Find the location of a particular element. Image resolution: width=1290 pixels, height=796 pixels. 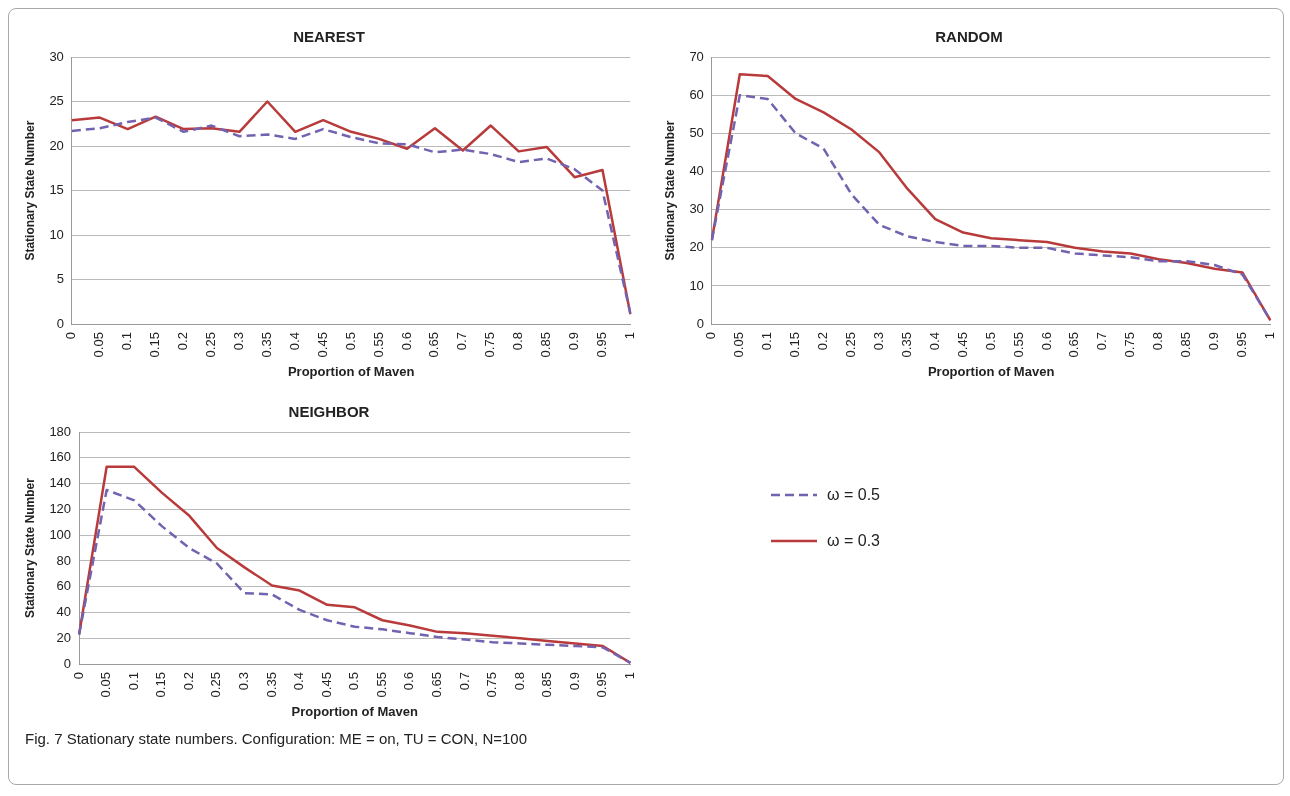

y-tick-label: 5 is located at coordinates (60, 279).